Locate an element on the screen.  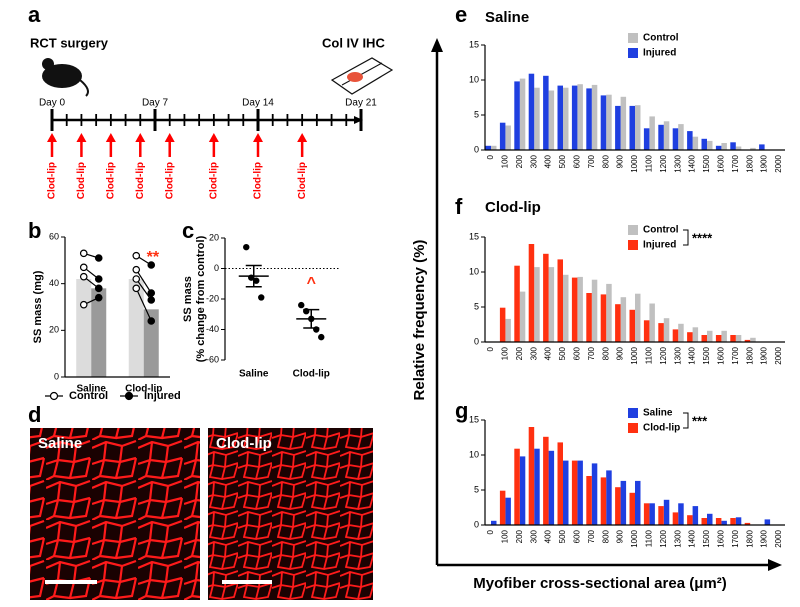
panel-label: e is located at coordinates (461, 14).